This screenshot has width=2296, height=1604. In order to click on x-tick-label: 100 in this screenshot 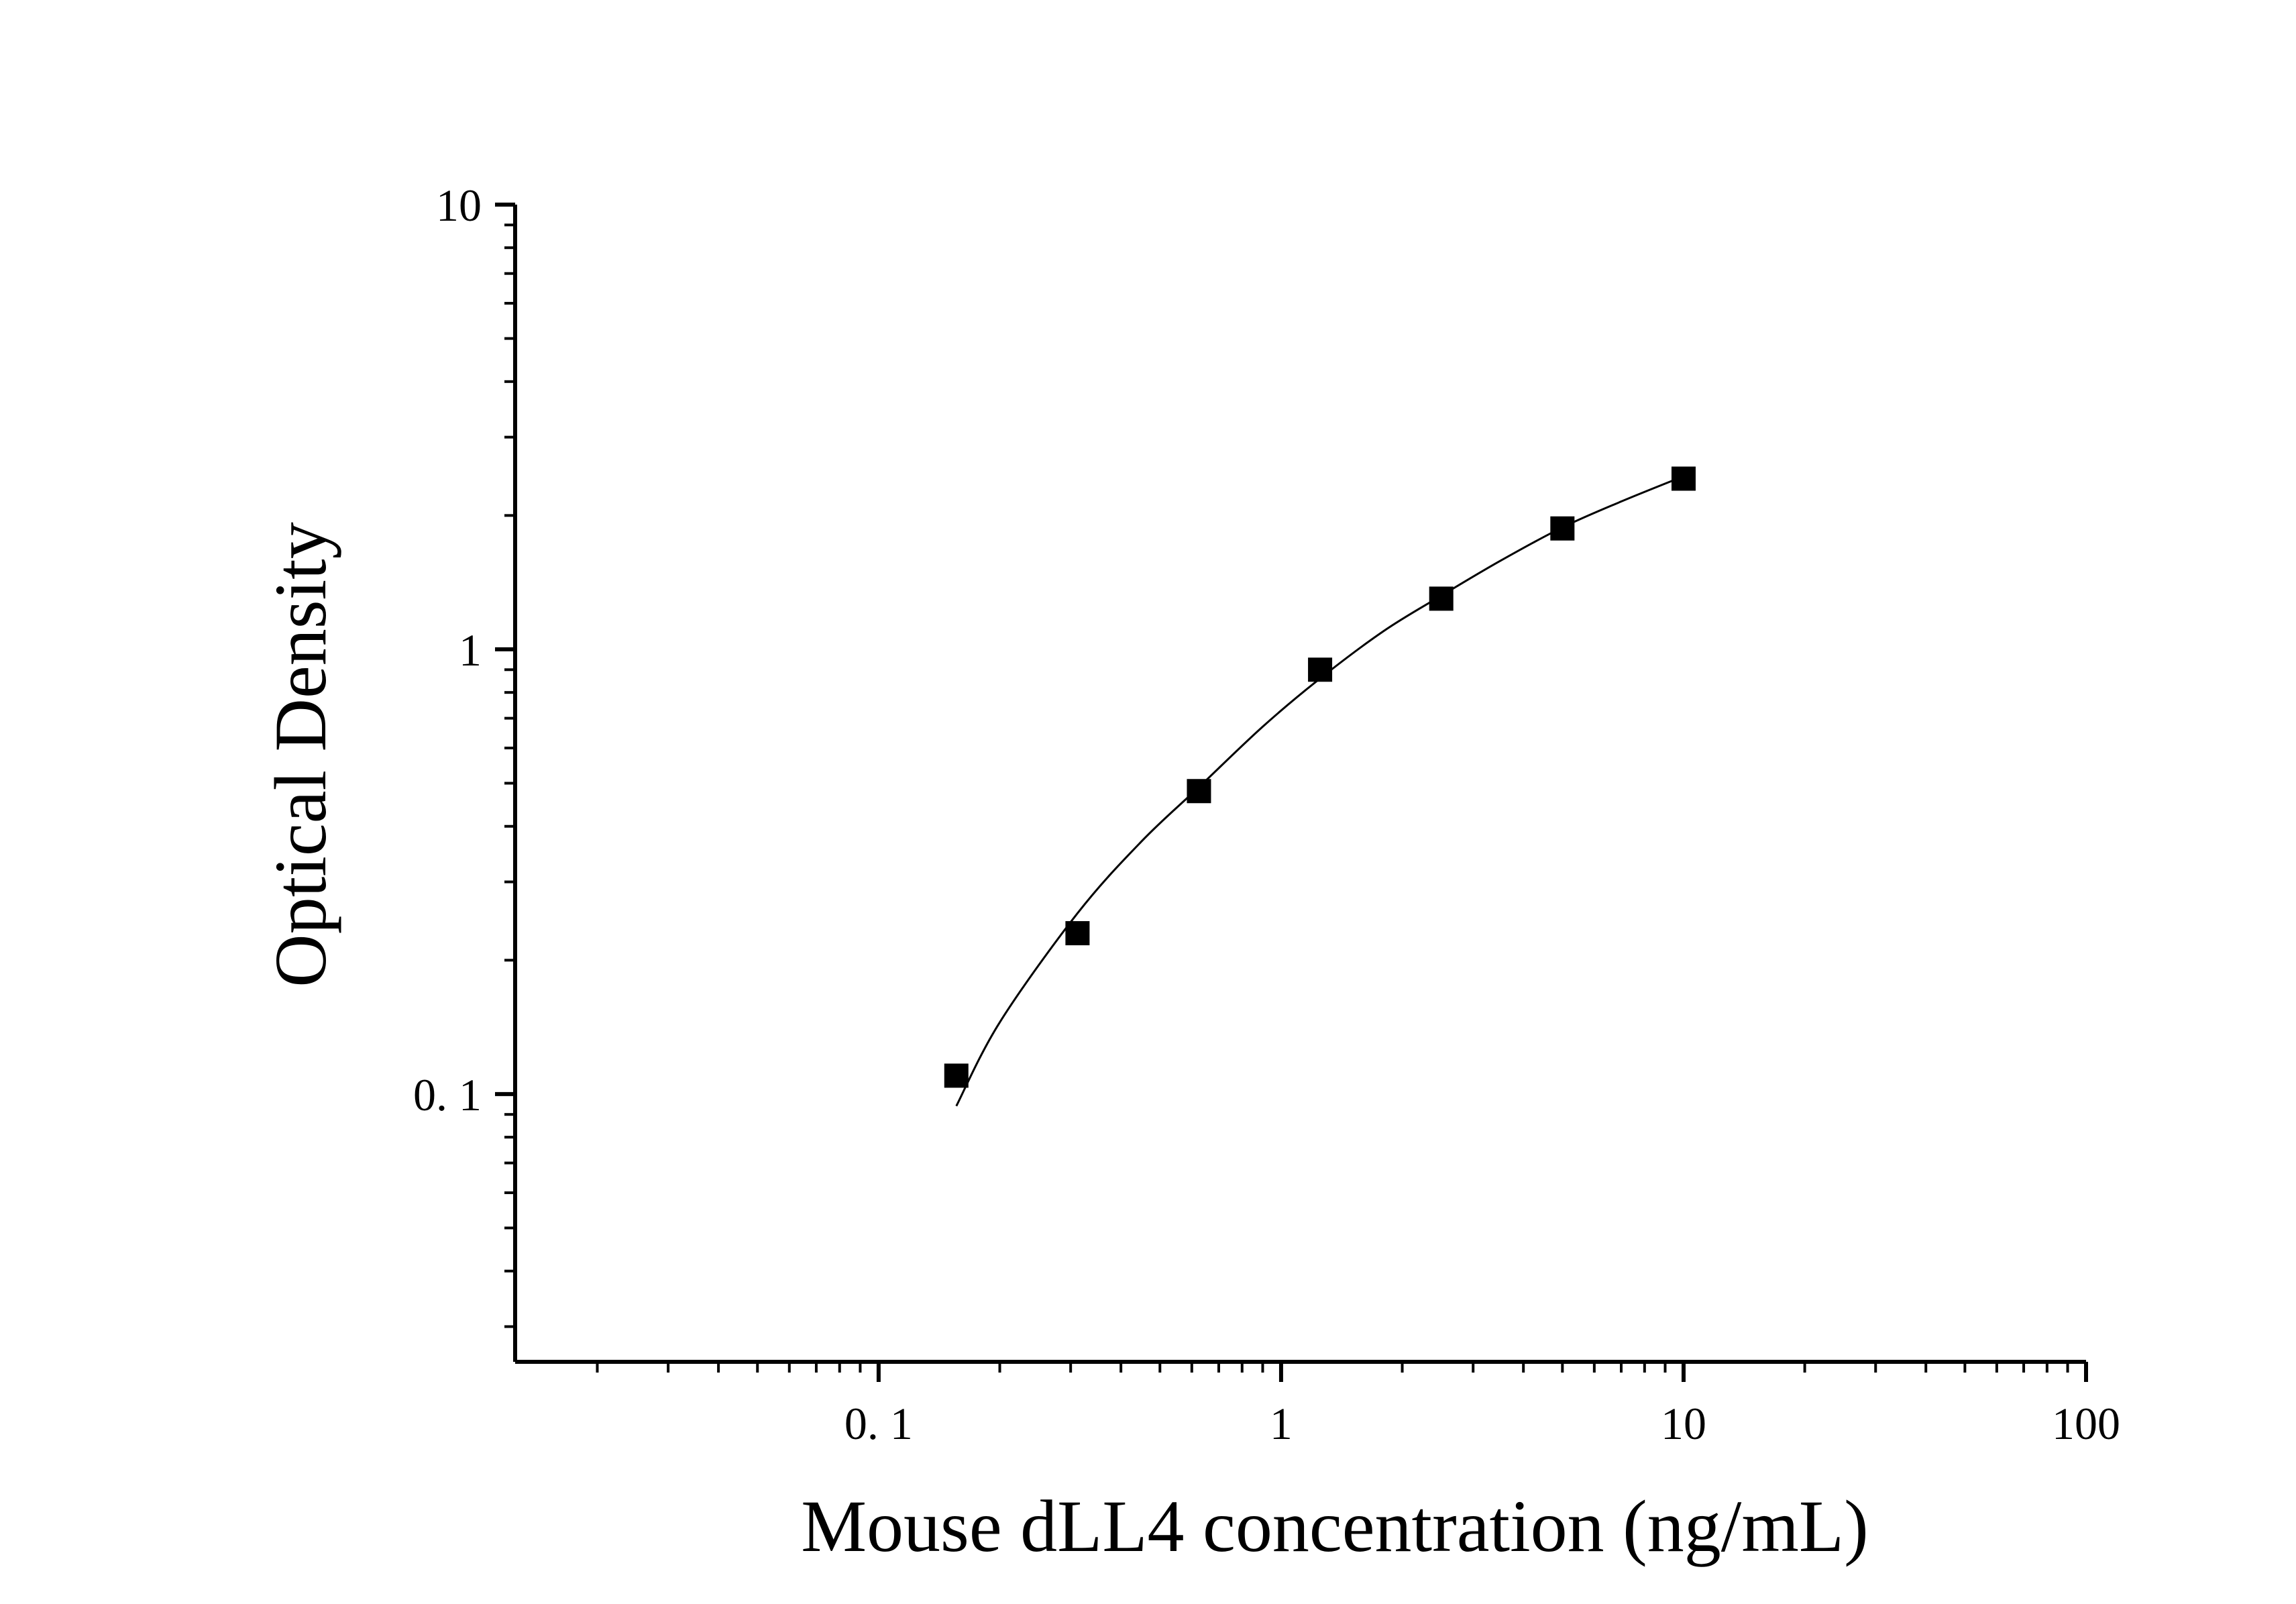, I will do `click(2086, 1423)`.